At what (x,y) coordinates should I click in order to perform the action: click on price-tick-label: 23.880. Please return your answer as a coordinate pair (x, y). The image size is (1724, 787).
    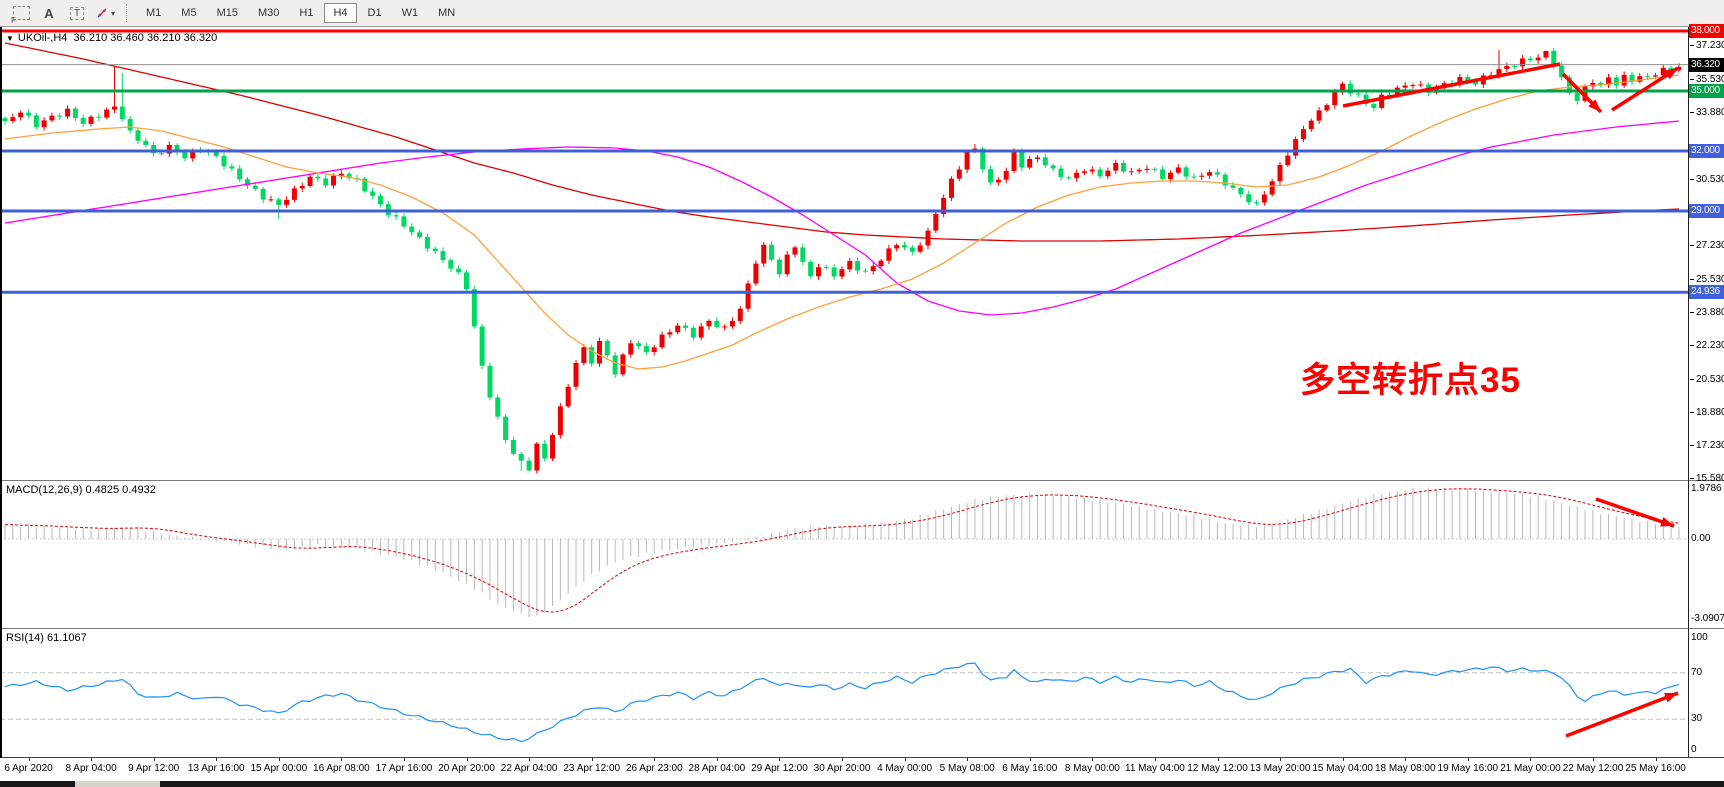
    Looking at the image, I should click on (1707, 313).